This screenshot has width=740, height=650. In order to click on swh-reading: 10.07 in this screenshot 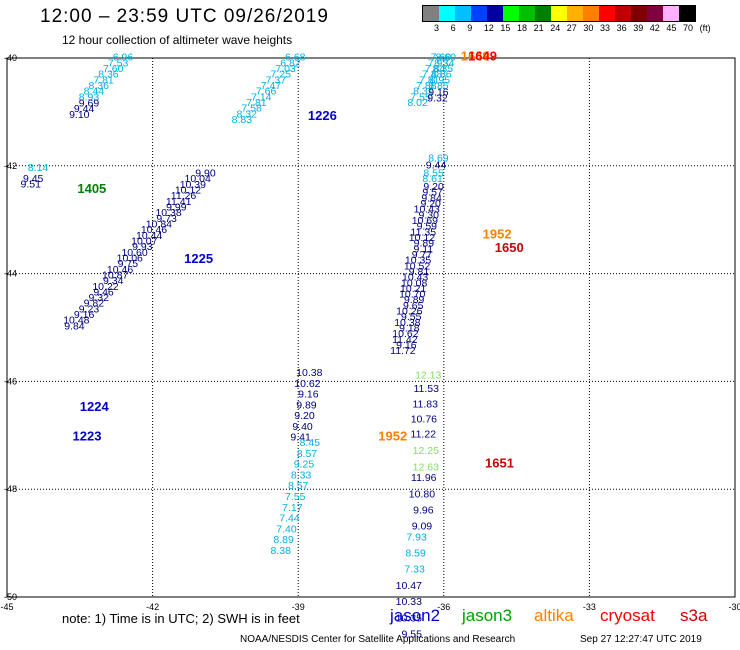, I will do `click(144, 241)`.